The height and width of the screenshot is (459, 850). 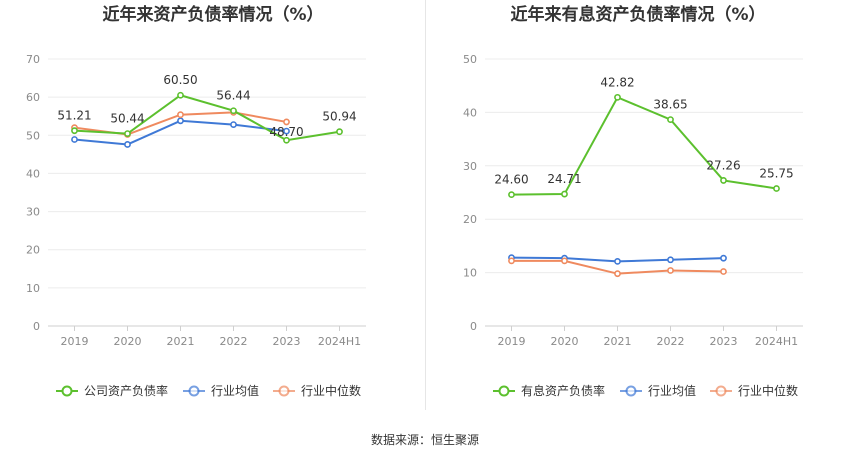 What do you see at coordinates (339, 117) in the screenshot?
I see `data-label: 50.94` at bounding box center [339, 117].